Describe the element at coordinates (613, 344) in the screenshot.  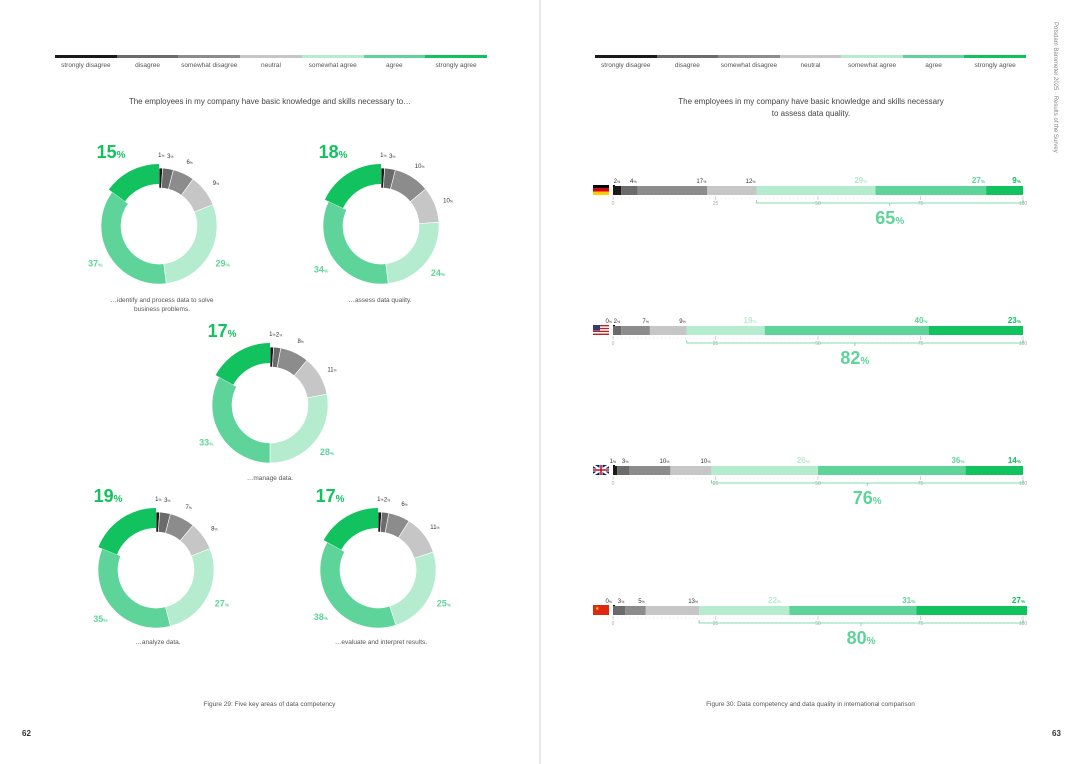
I see `axis-tick-label: 0` at that location.